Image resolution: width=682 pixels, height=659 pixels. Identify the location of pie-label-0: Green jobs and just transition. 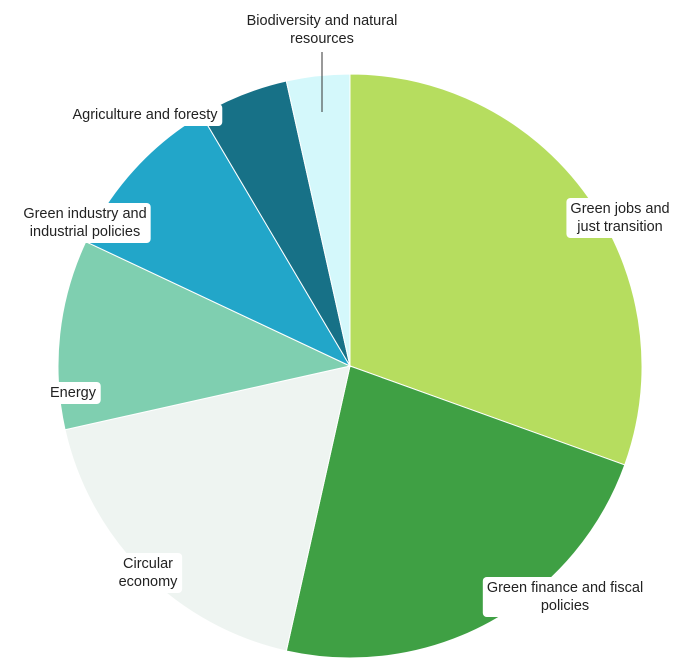
(620, 218).